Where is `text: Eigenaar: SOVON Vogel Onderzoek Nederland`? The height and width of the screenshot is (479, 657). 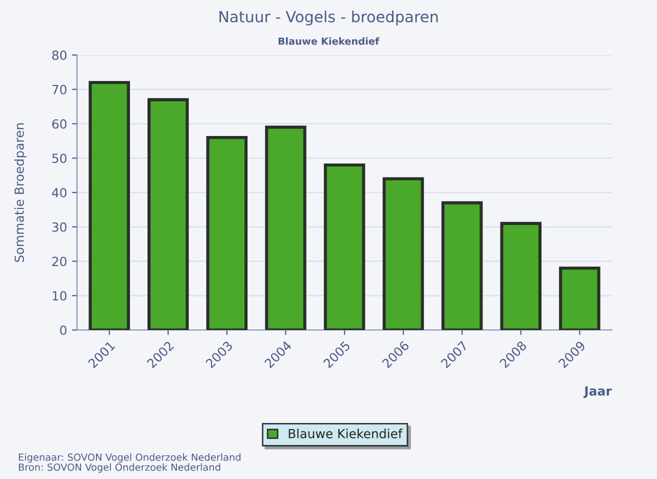
text: Eigenaar: SOVON Vogel Onderzoek Nederland is located at coordinates (129, 458).